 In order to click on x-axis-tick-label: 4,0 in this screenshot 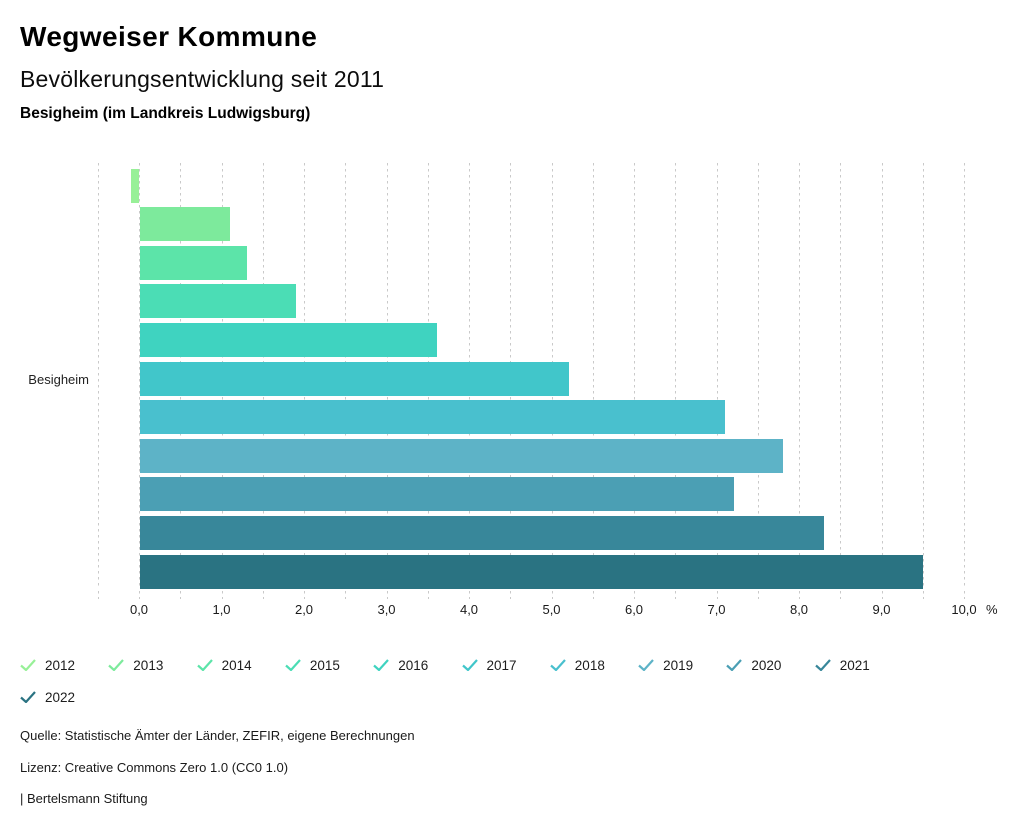, I will do `click(469, 609)`.